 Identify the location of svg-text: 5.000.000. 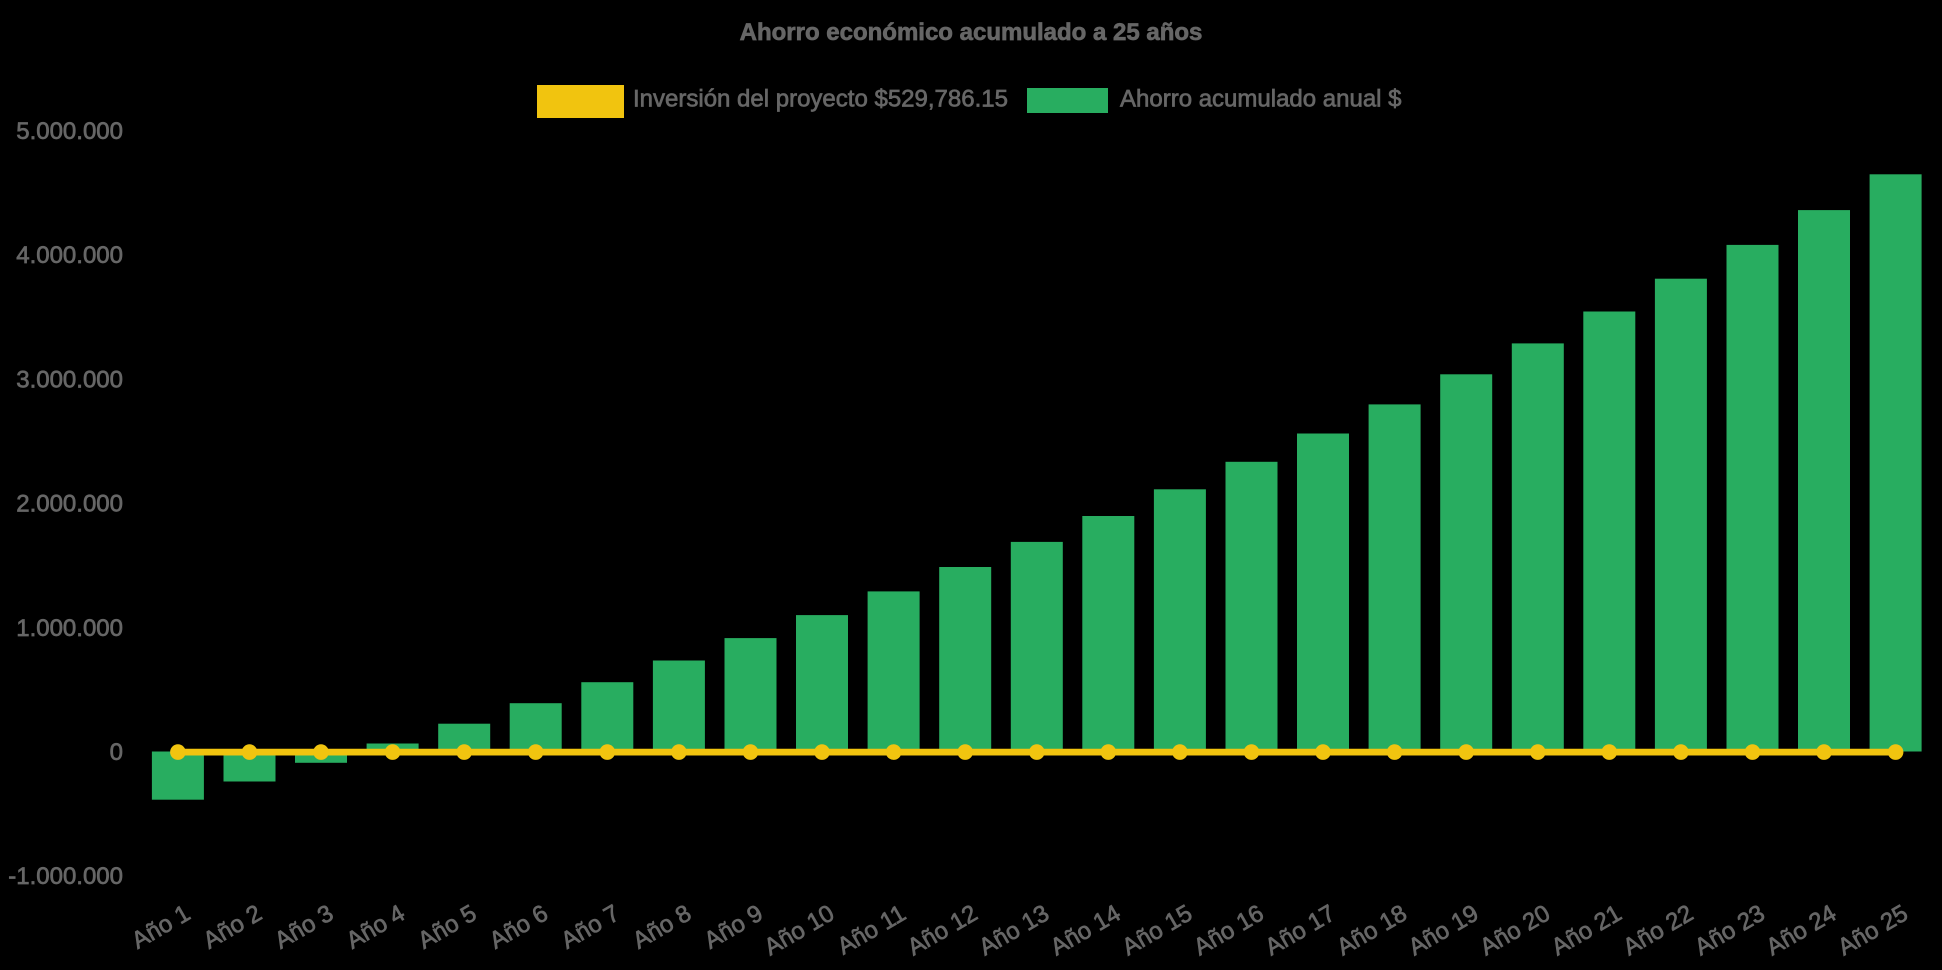
(69, 131).